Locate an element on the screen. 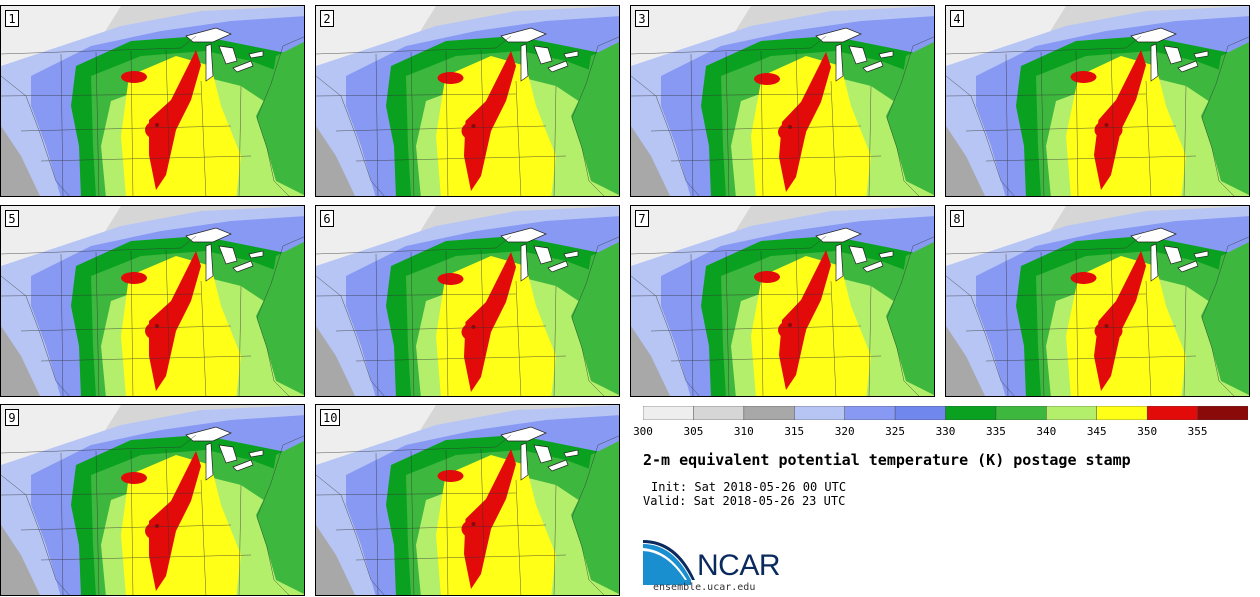 Image resolution: width=1260 pixels, height=597 pixels. postage-stamp-map: 10 is located at coordinates (467, 500).